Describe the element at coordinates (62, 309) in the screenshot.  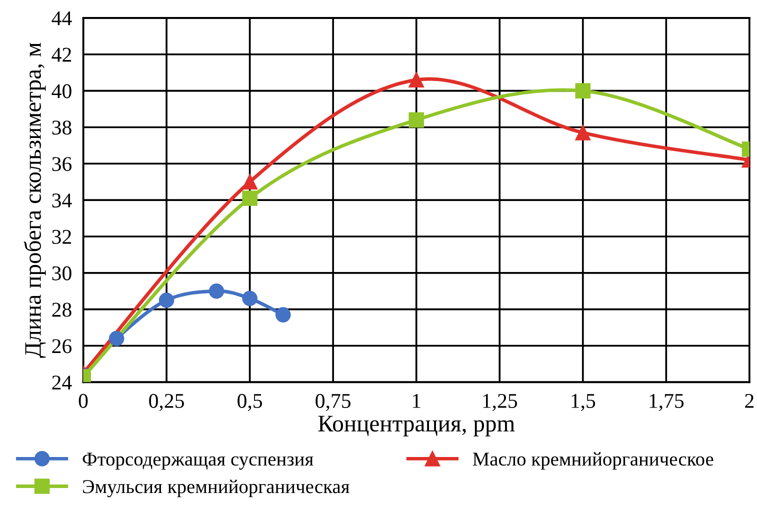
I see `y-tick-label: 28` at that location.